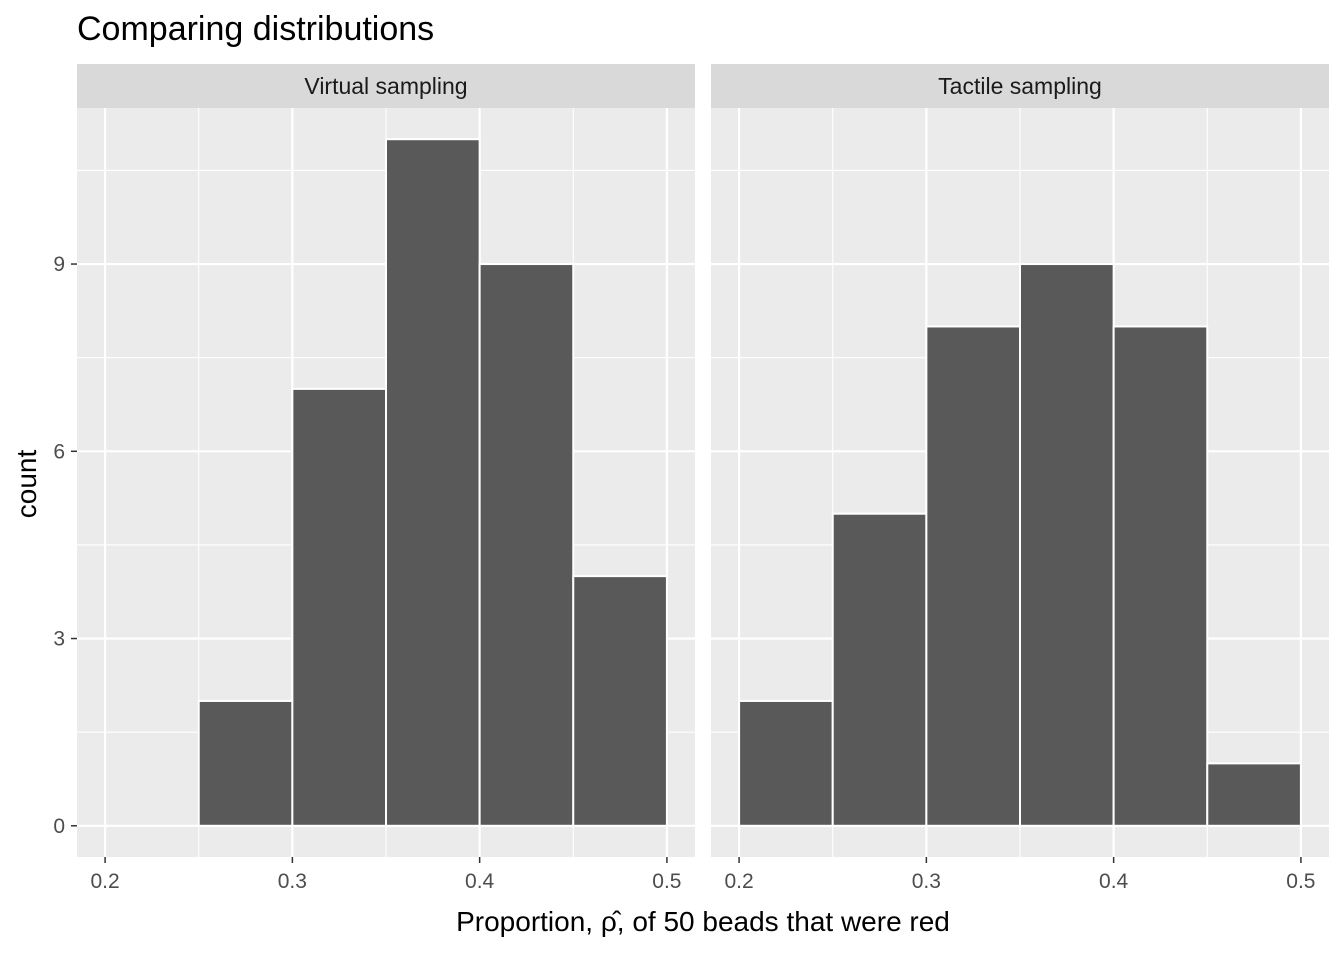 The image size is (1344, 960). What do you see at coordinates (26, 484) in the screenshot?
I see `y-axis-title: count` at bounding box center [26, 484].